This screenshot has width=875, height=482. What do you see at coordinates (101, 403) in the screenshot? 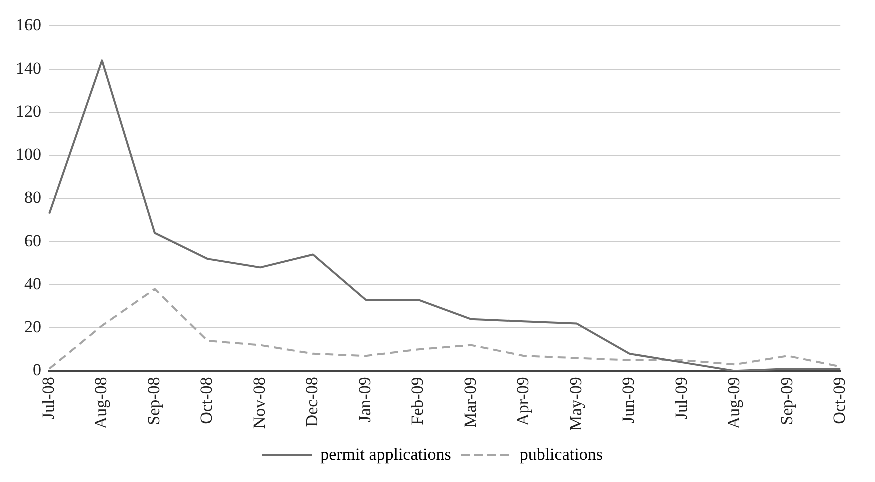
I see `x-tick-label: Aug-08` at bounding box center [101, 403].